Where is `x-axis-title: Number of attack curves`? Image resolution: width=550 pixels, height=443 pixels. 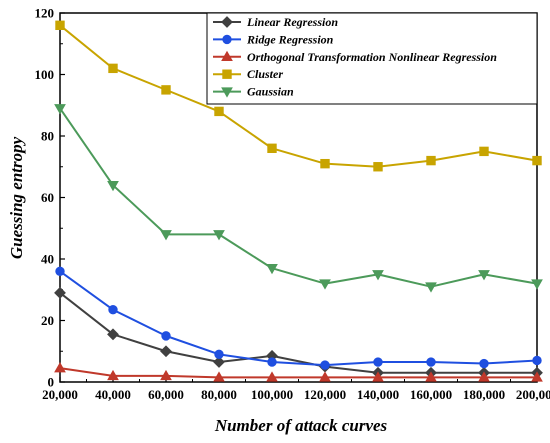
x-axis-title: Number of attack curves is located at coordinates (301, 425).